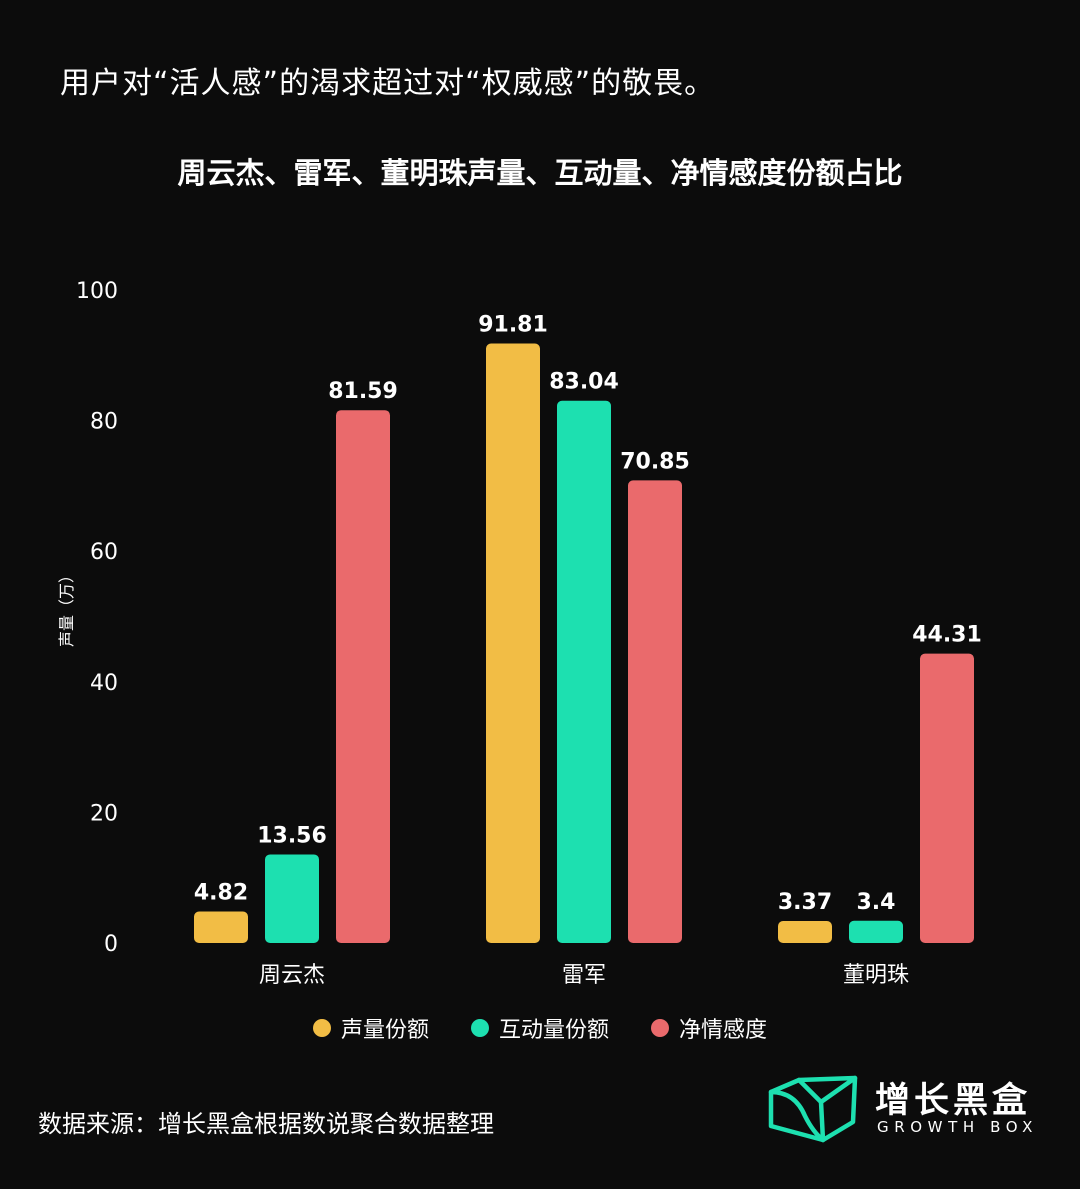  Describe the element at coordinates (363, 391) in the screenshot. I see `bar-value-label: 81.59` at that location.